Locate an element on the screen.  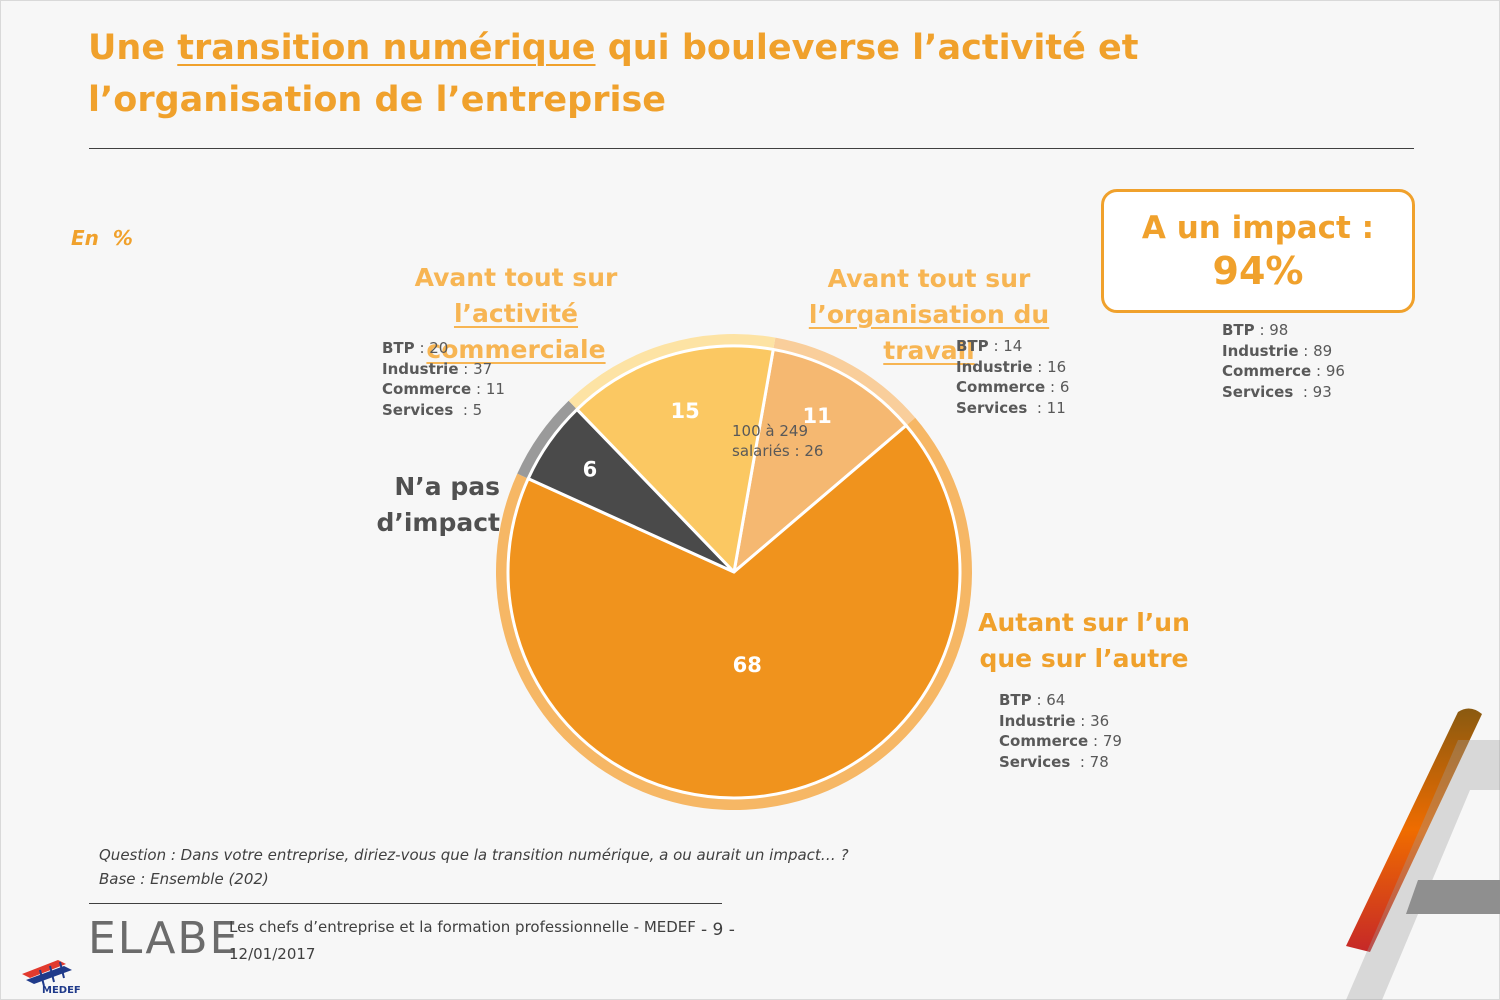
label-autant-line2: que sur l’autre is located at coordinates (1084, 658).